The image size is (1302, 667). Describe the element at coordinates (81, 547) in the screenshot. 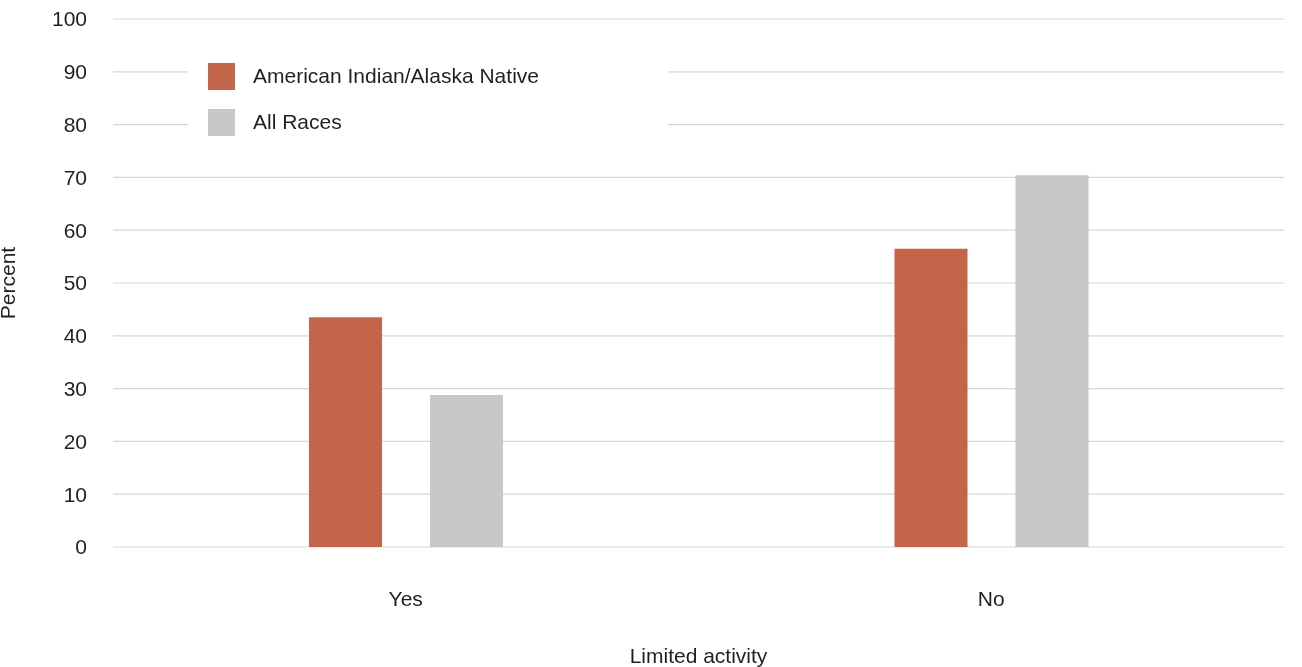

I see `y-tick-label: 0` at that location.